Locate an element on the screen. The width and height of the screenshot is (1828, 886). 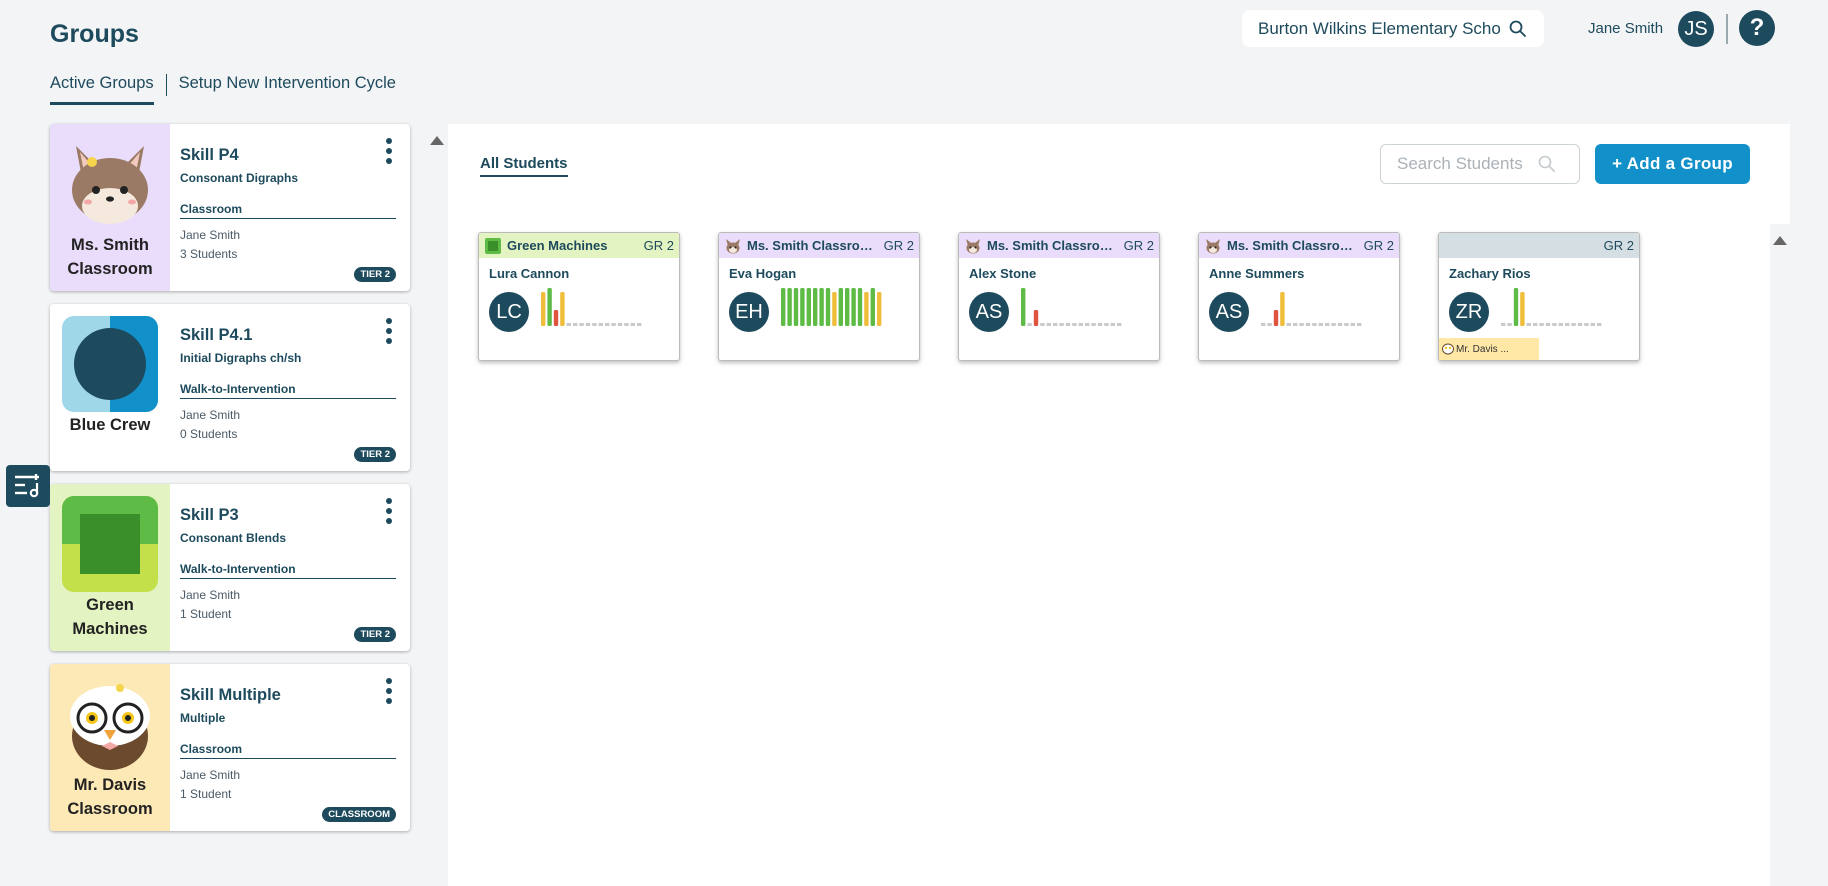
student-search-input is located at coordinates (1467, 164).